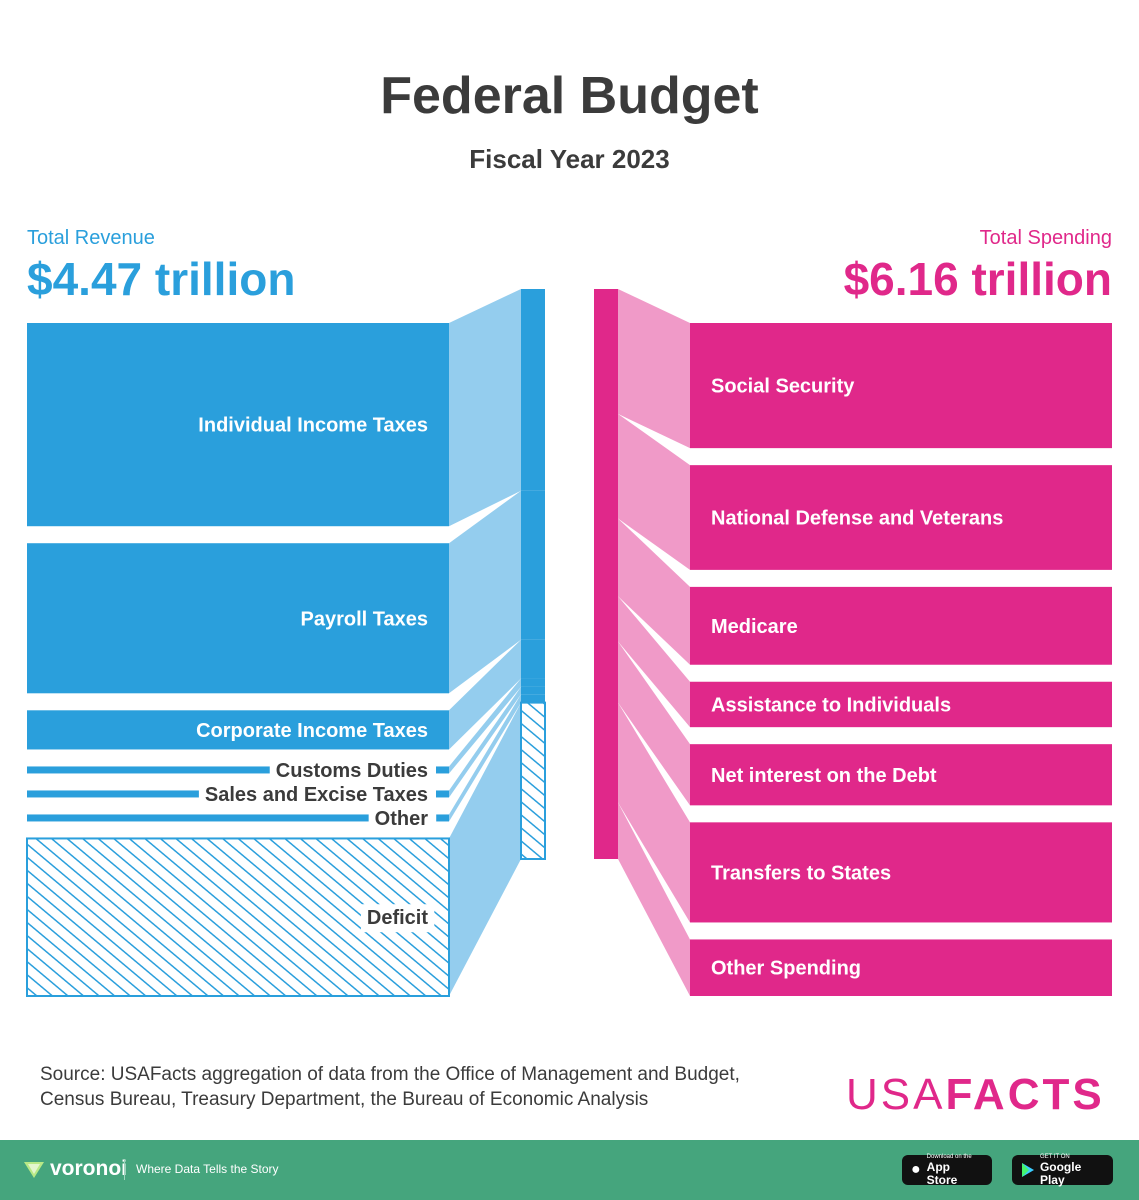 This screenshot has width=1139, height=1200. Describe the element at coordinates (1028, 1170) in the screenshot. I see `google-play-icon` at that location.